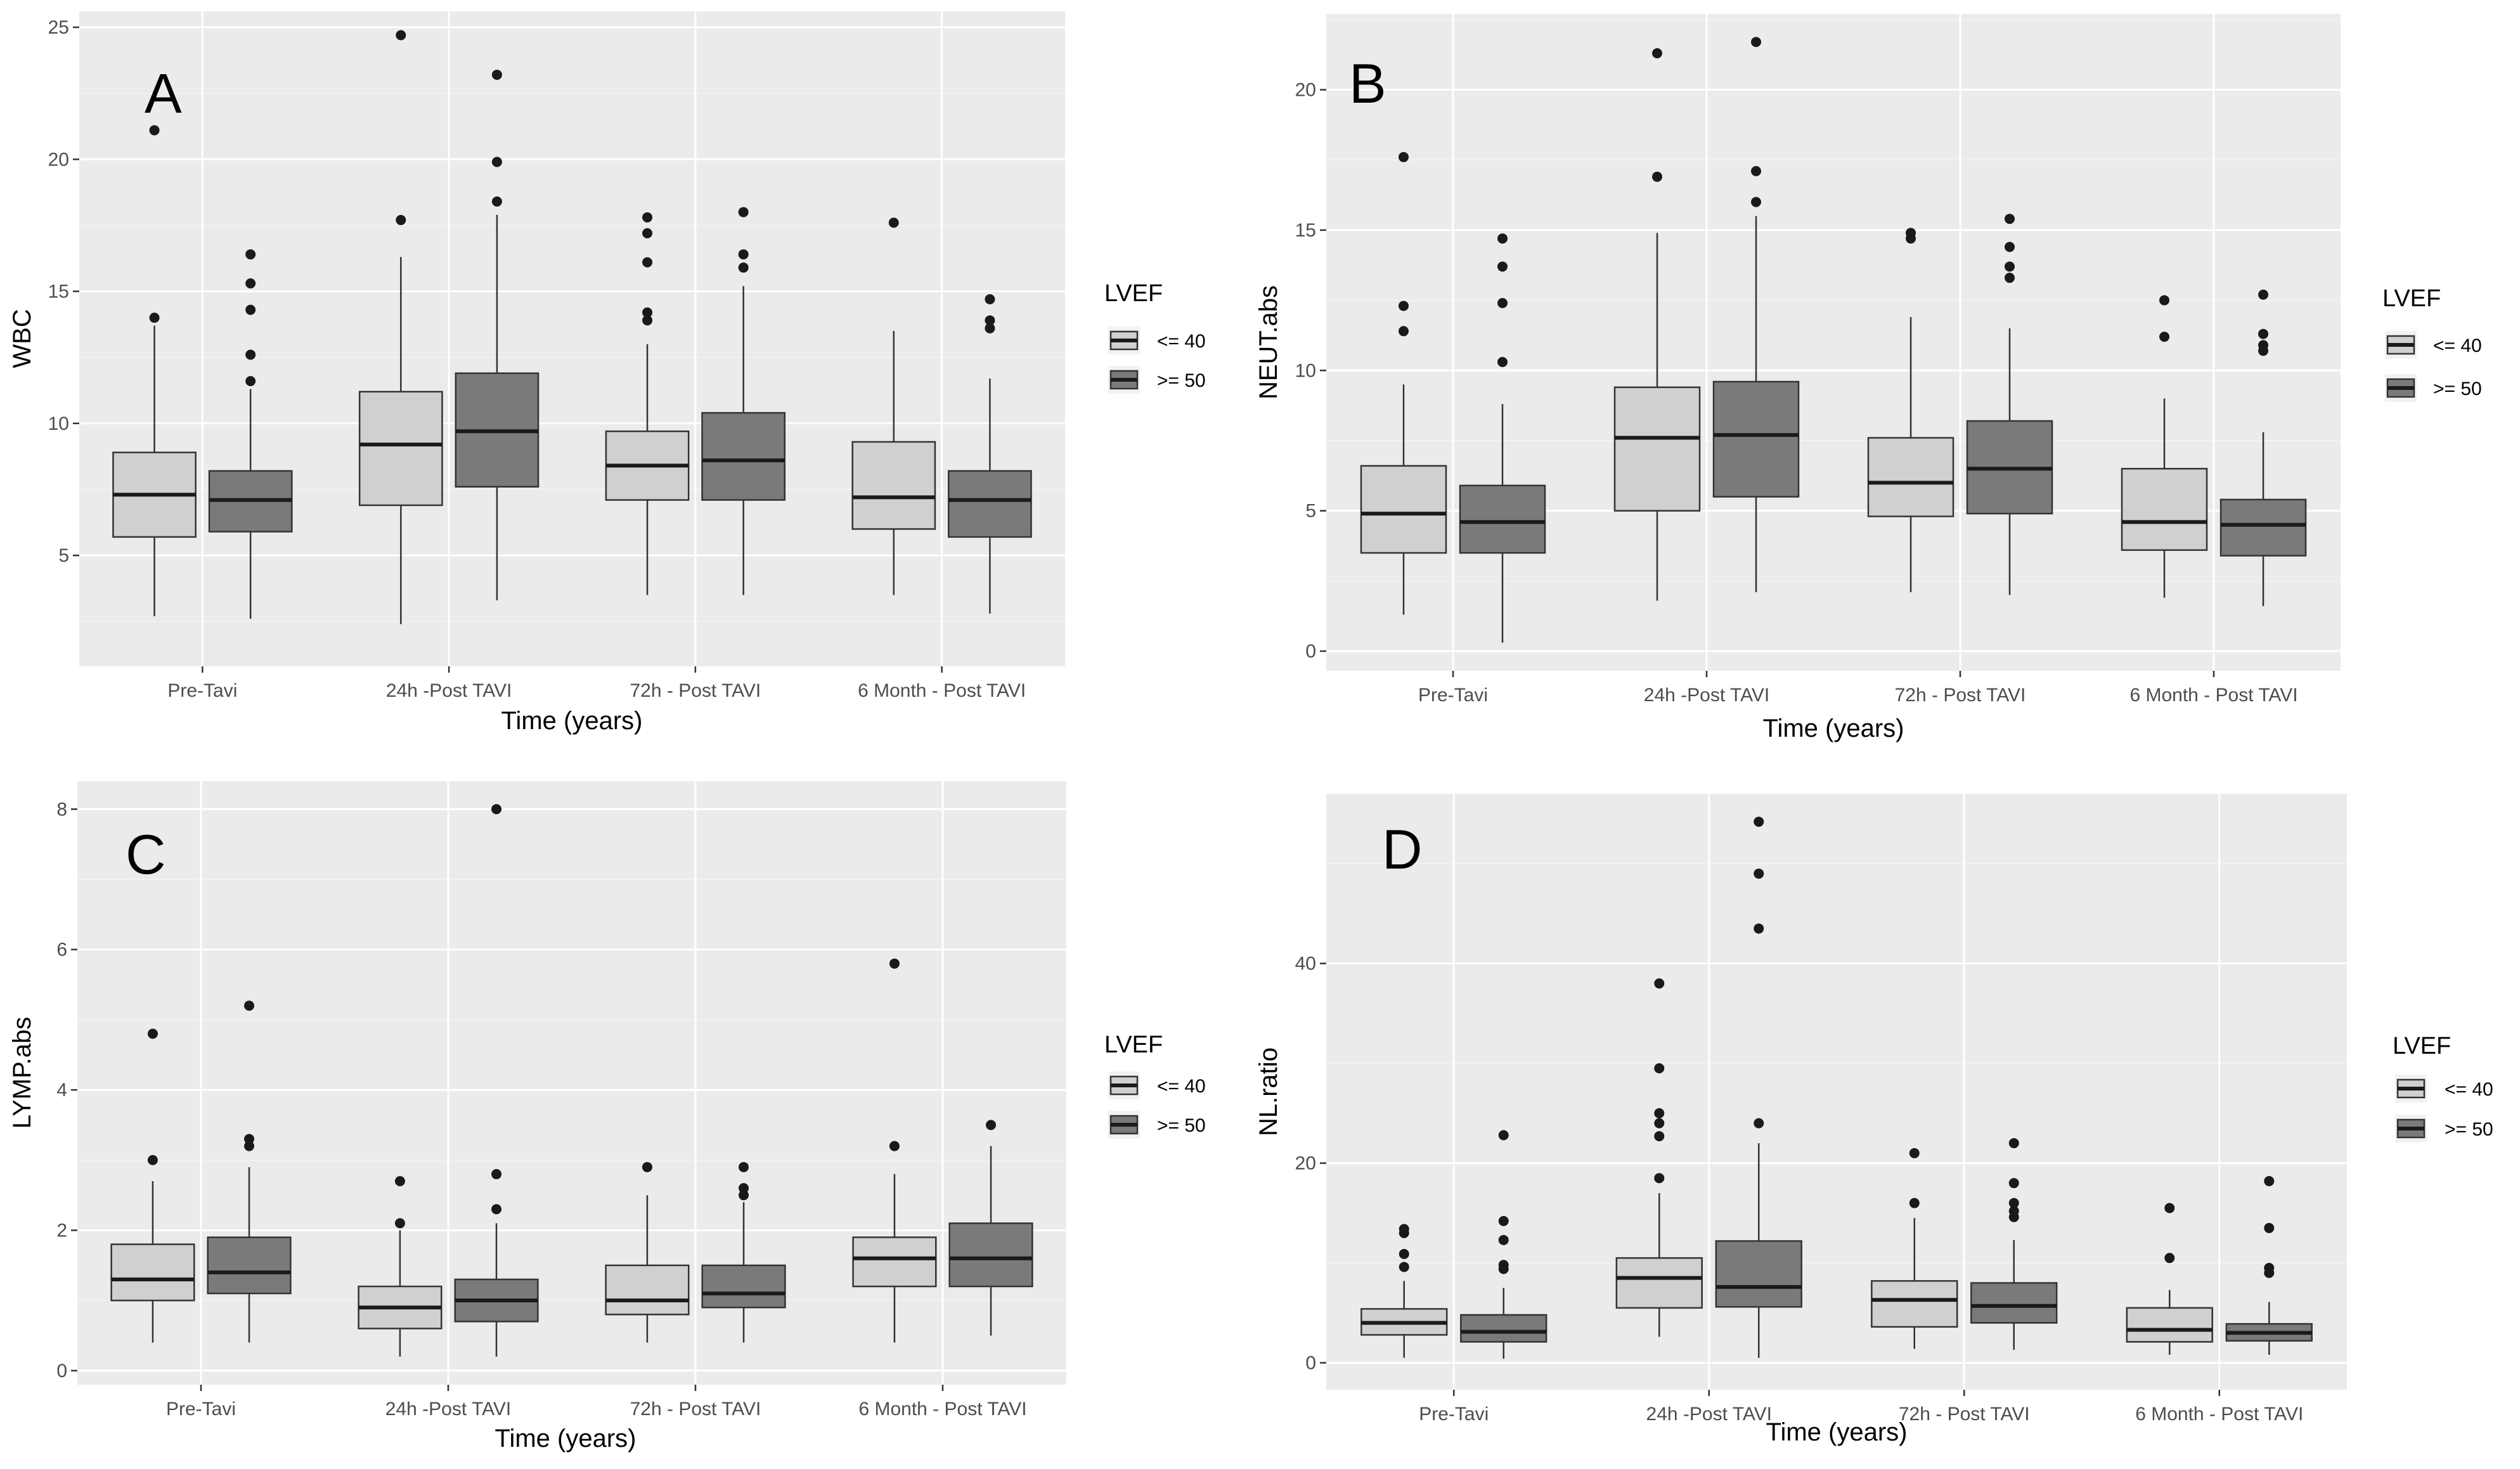 The height and width of the screenshot is (1469, 2520). I want to click on y-ticks-d: 0 20 40, so click(1310, 1163).